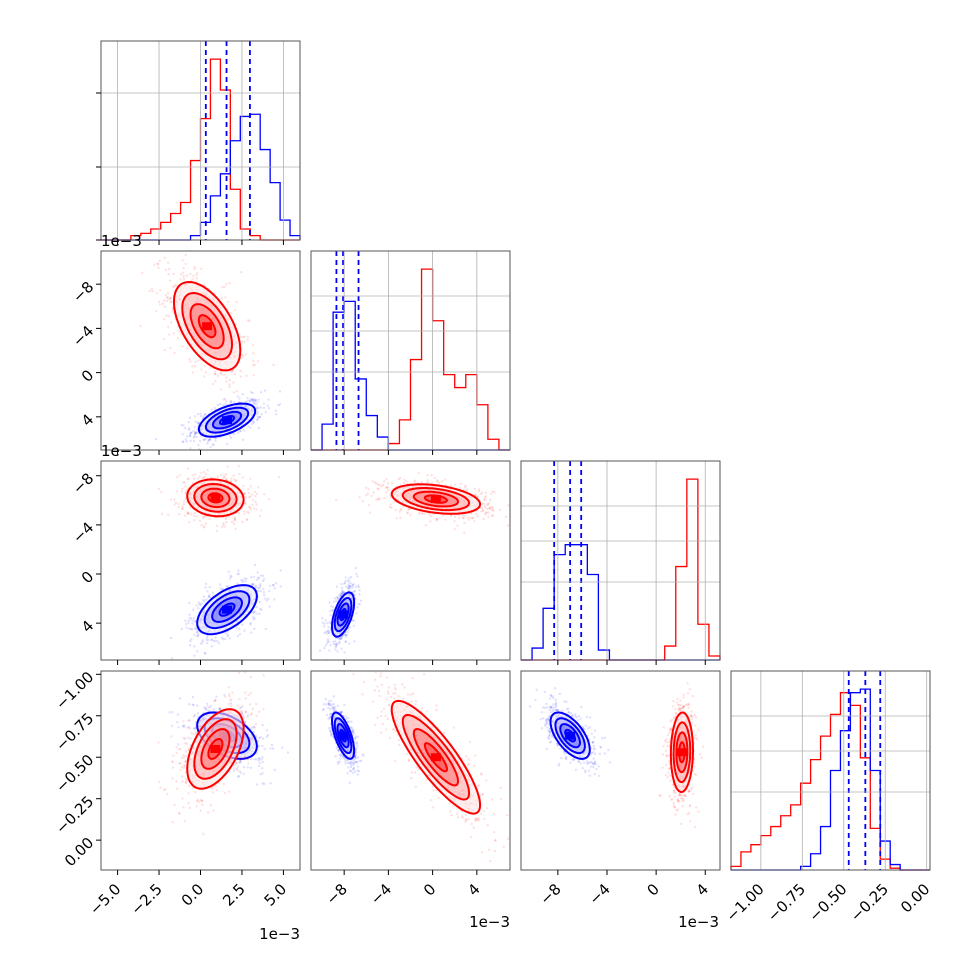 This screenshot has width=970, height=970. Describe the element at coordinates (74, 690) in the screenshot. I see `y-tick-label: −1.00` at that location.